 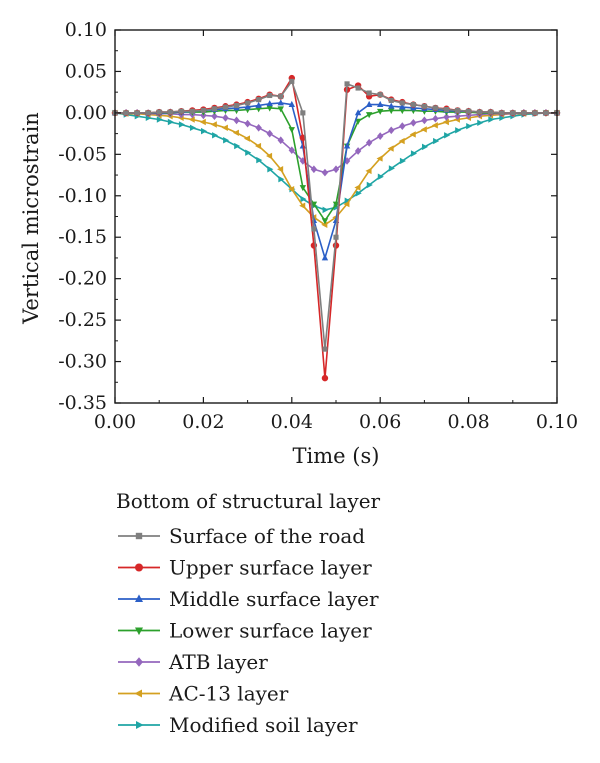 I want to click on y-tick-label: -0.25, so click(x=82, y=320).